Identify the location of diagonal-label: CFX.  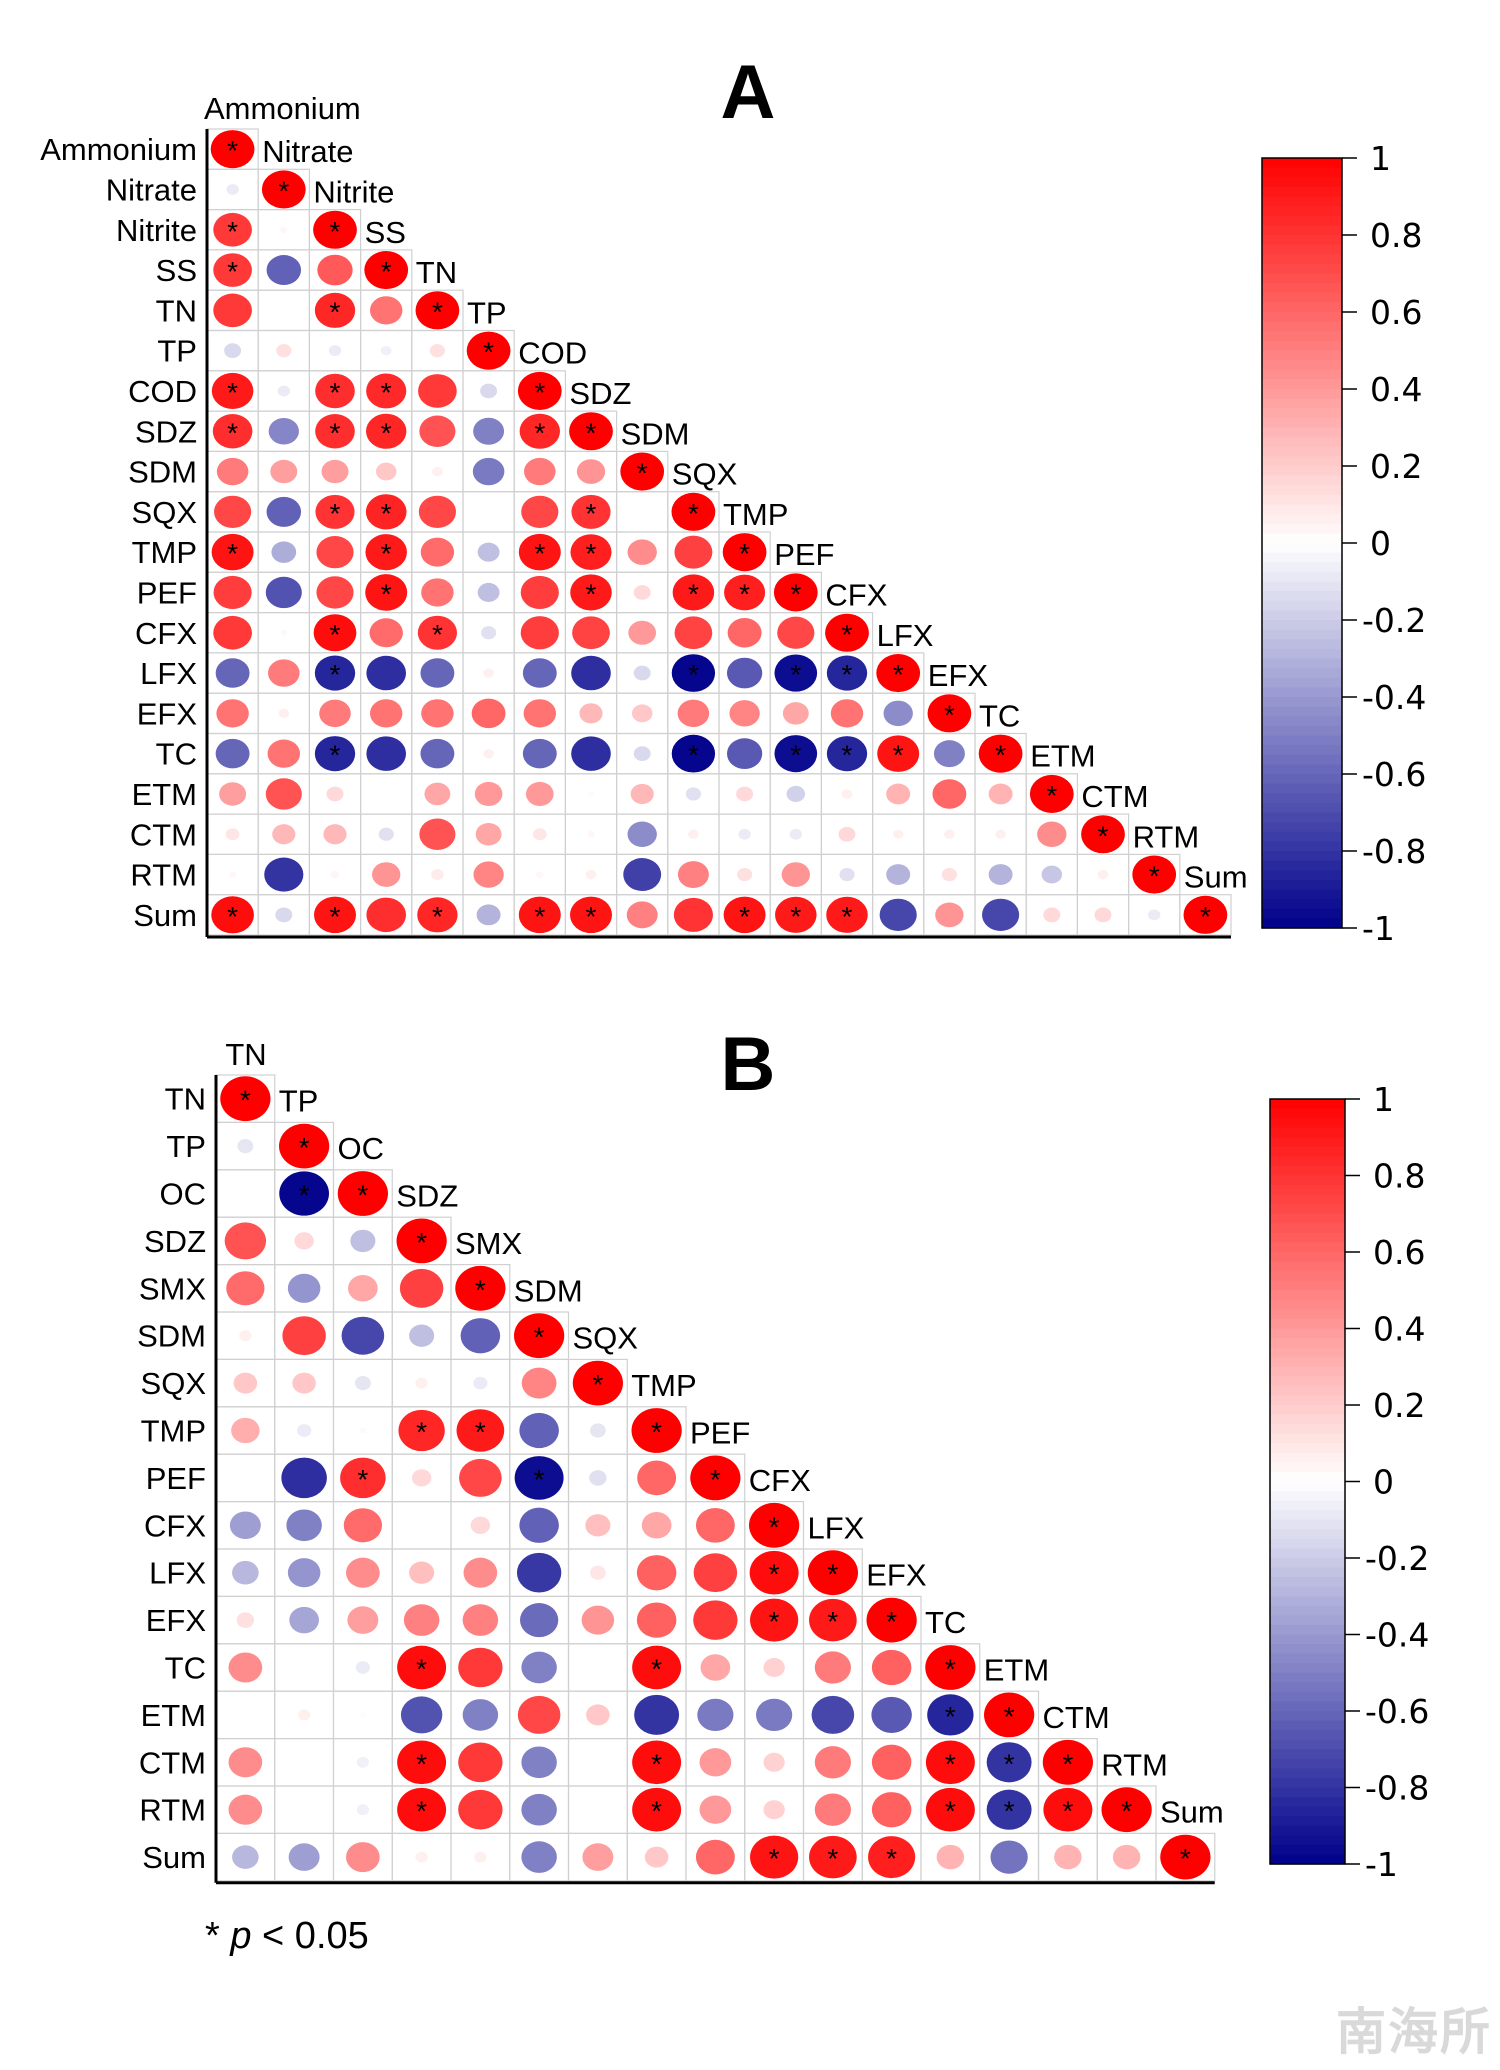
(856, 594).